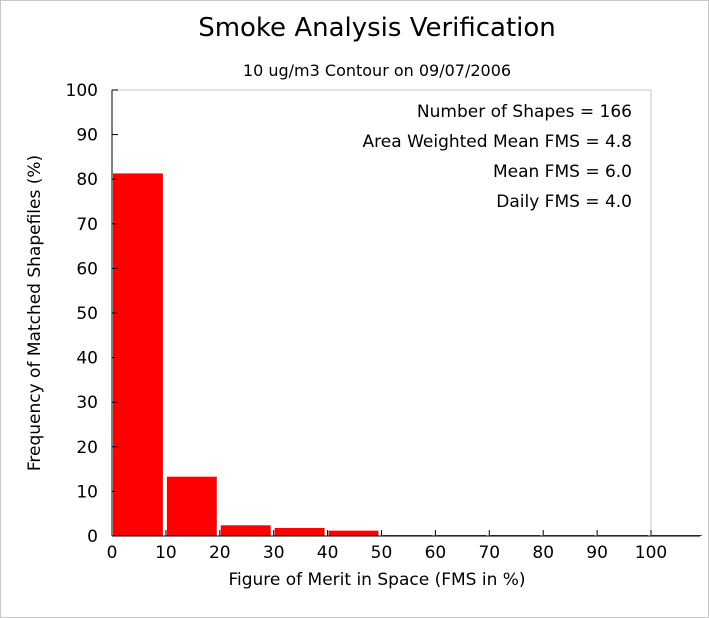 The image size is (709, 618). Describe the element at coordinates (562, 172) in the screenshot. I see `stat-mean-fms: Mean FMS = 6.0` at that location.